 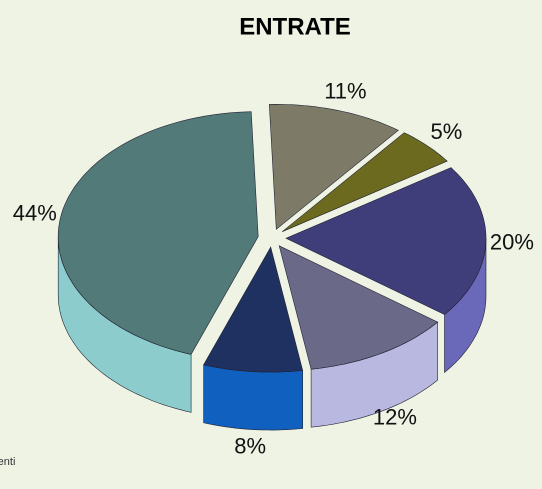 I want to click on data-label: 20%, so click(x=512, y=242).